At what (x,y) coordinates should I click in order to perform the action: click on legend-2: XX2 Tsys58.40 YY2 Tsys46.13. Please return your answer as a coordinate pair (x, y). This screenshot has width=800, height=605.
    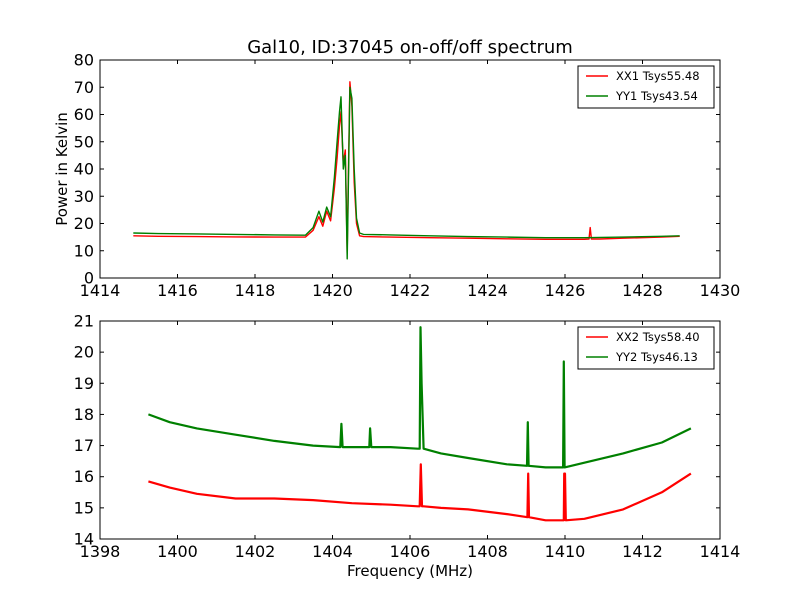
    Looking at the image, I should click on (646, 348).